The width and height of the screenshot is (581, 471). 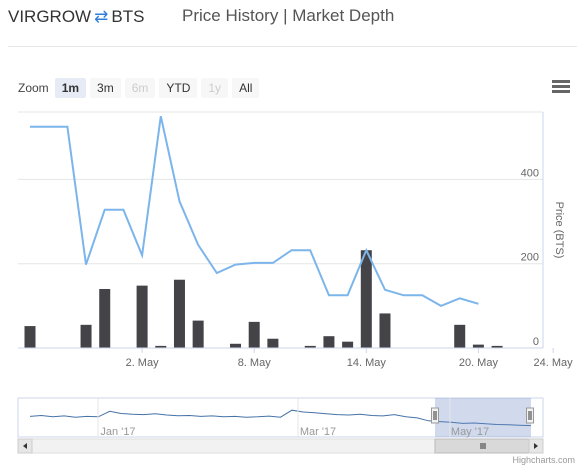 I want to click on swap-arrows-icon: ⇄, so click(x=101, y=16).